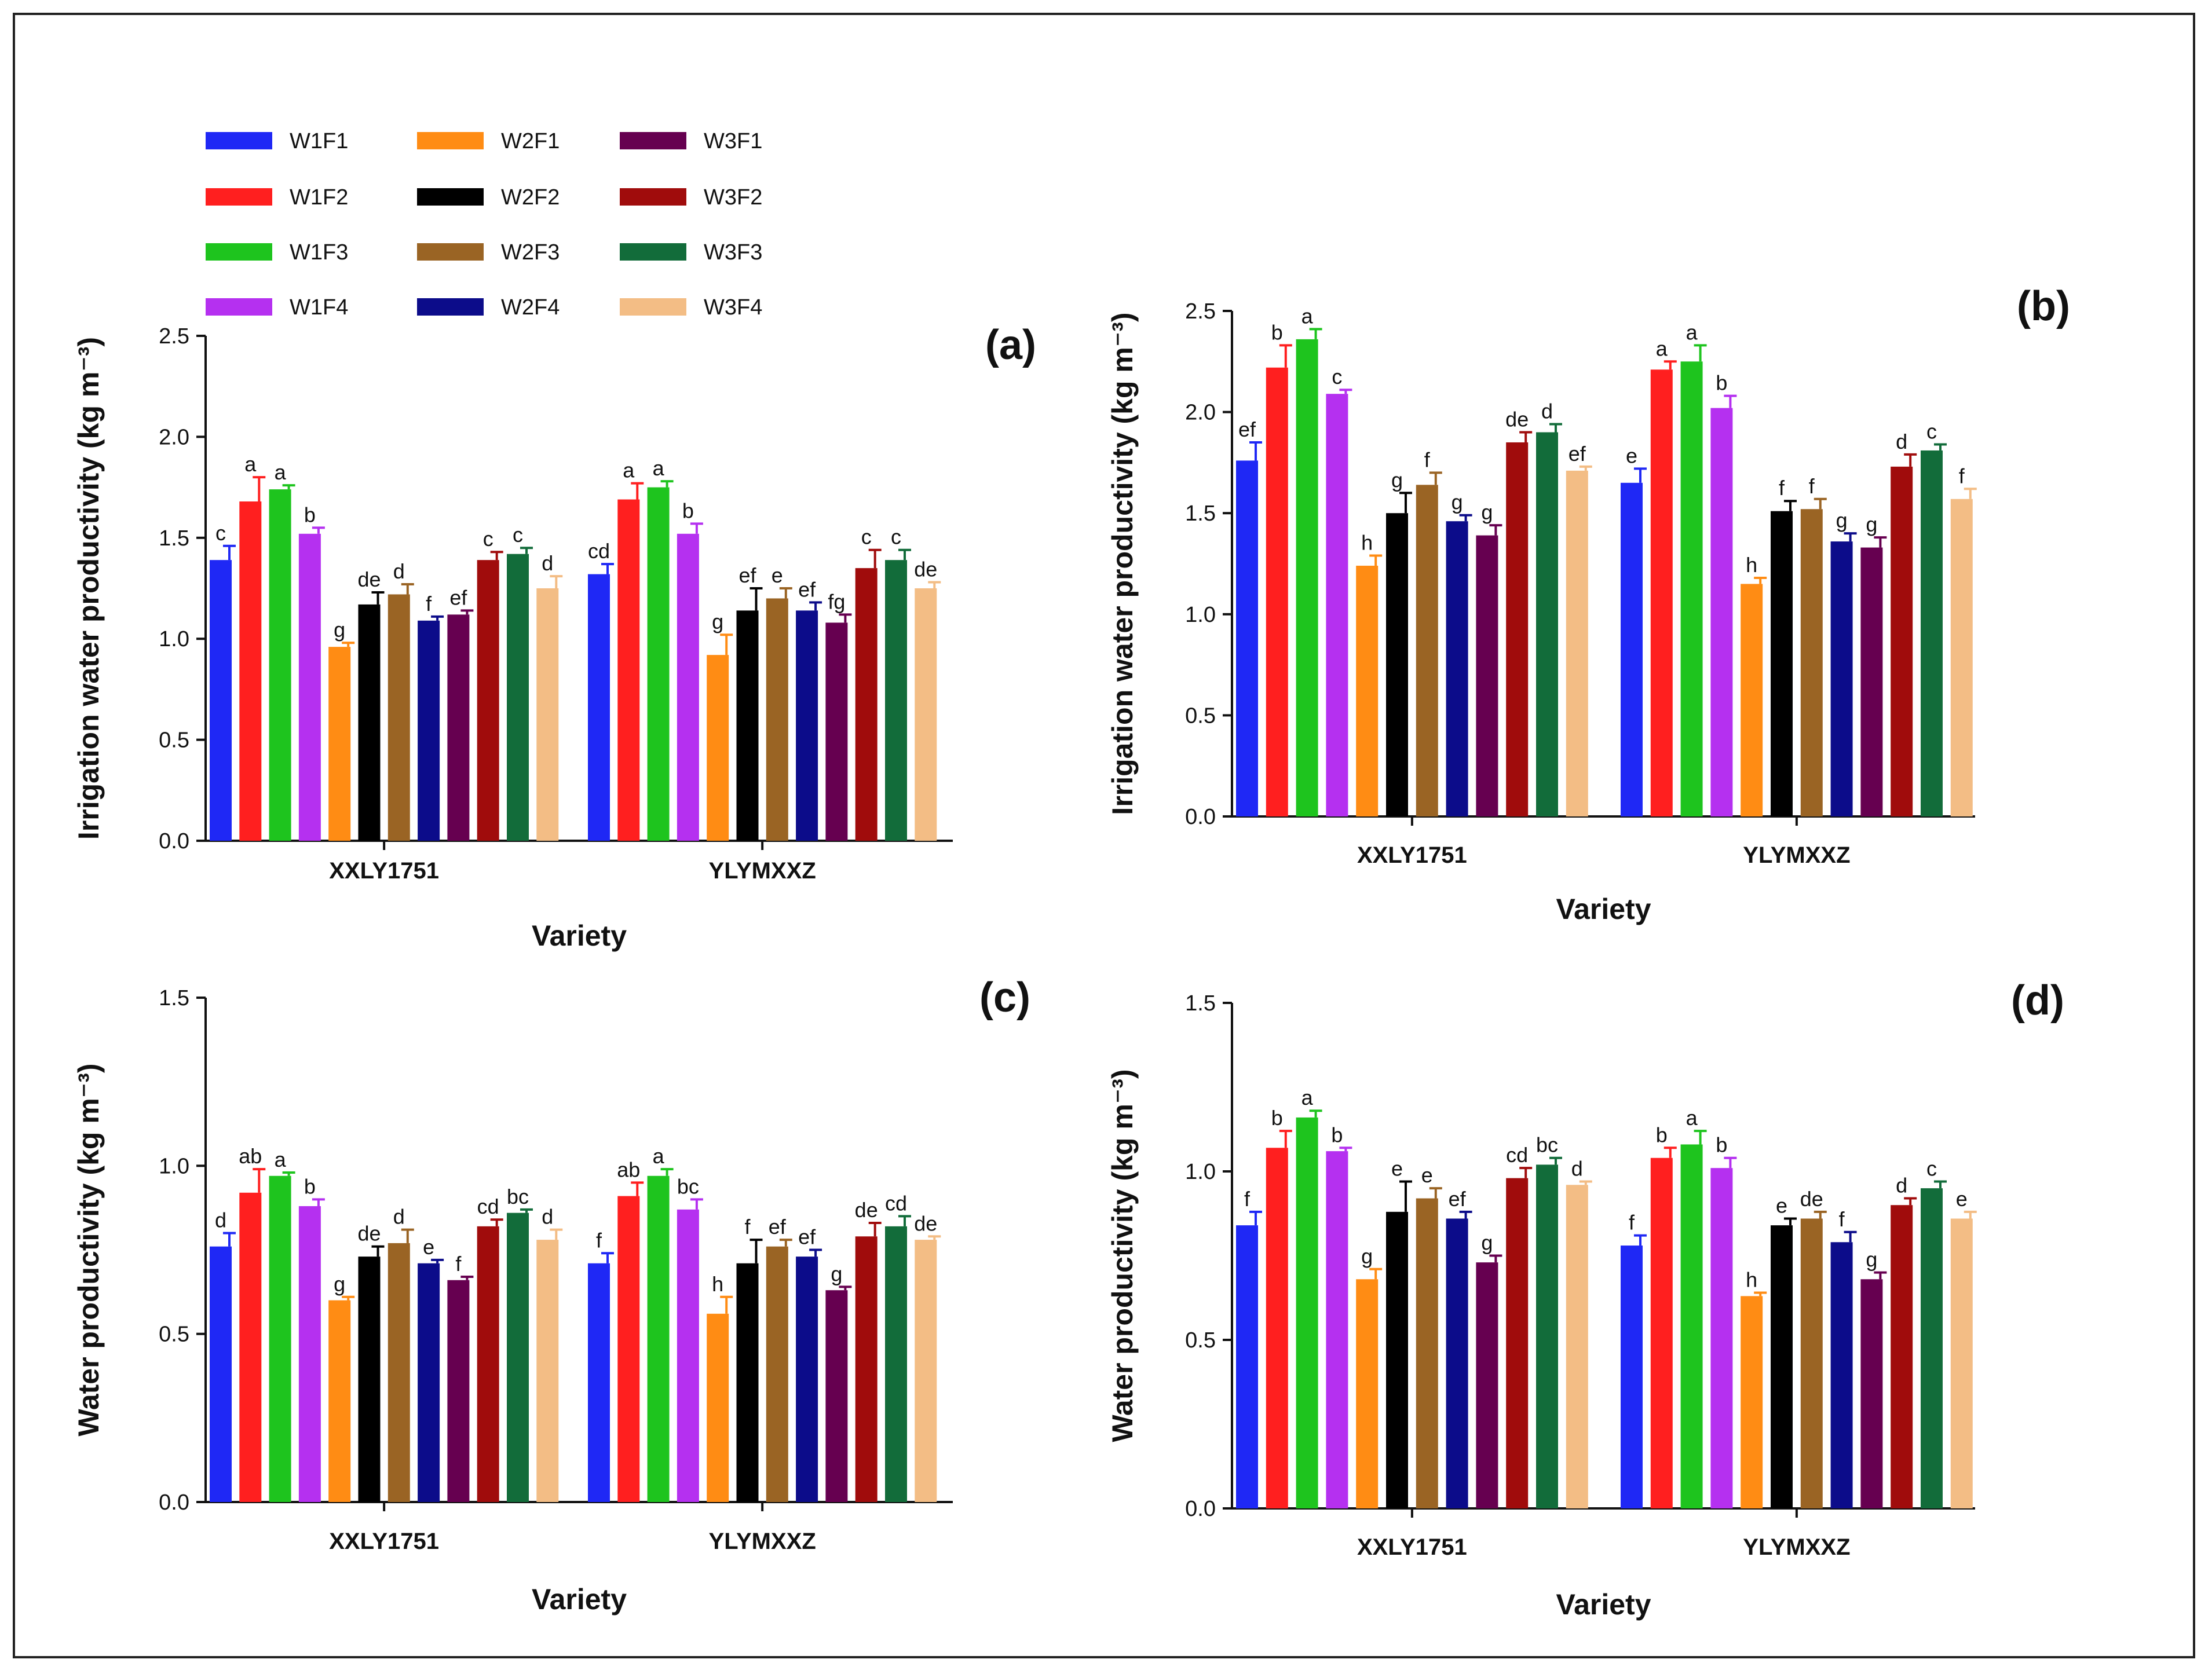 The image size is (2212, 1674). What do you see at coordinates (1796, 1547) in the screenshot?
I see `x-category-label: YLYMXXZ` at bounding box center [1796, 1547].